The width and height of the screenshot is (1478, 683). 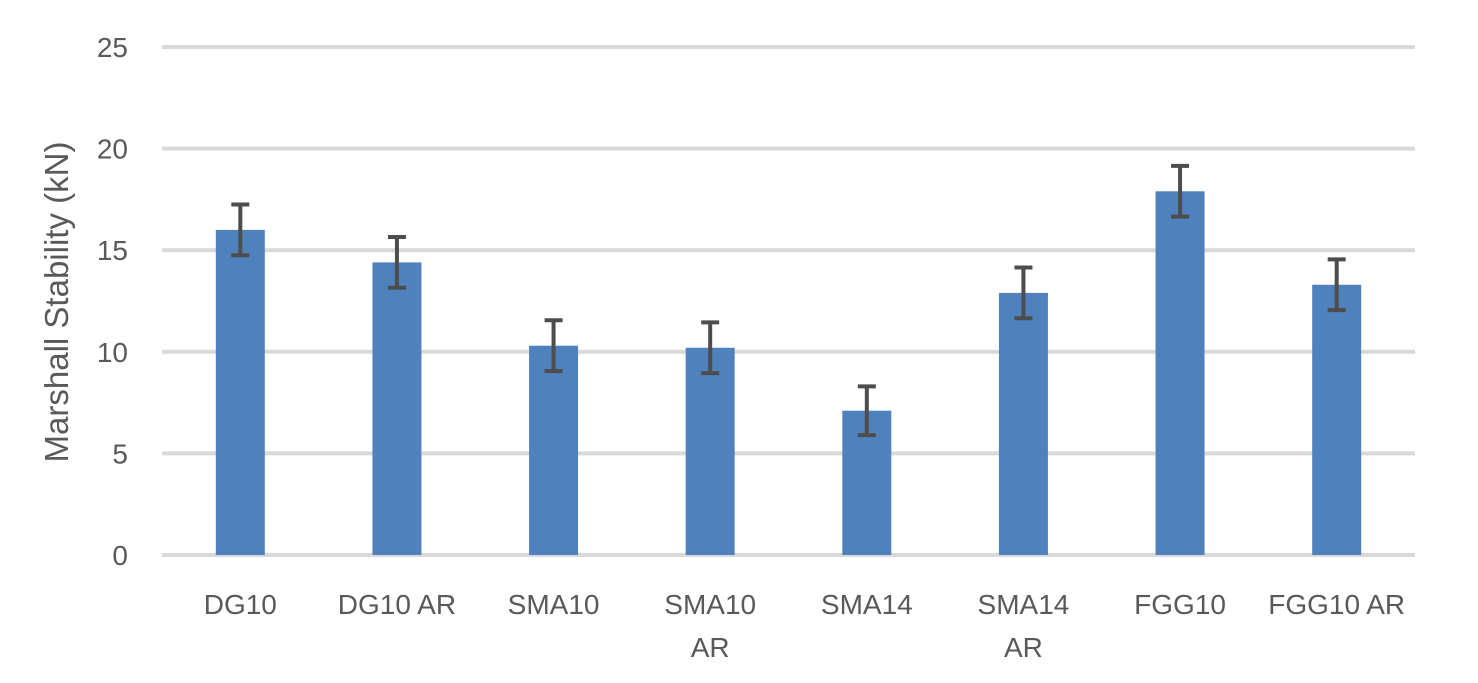 I want to click on x-tick-label-line: DG10 AR, so click(x=397, y=604).